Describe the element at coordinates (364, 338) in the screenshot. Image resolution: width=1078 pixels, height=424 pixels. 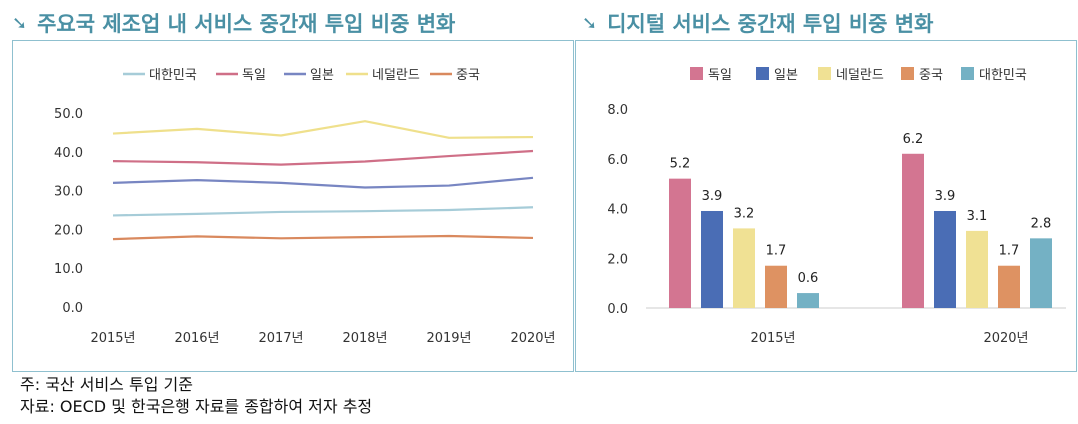
I see `x-tick-label: 2018년` at that location.